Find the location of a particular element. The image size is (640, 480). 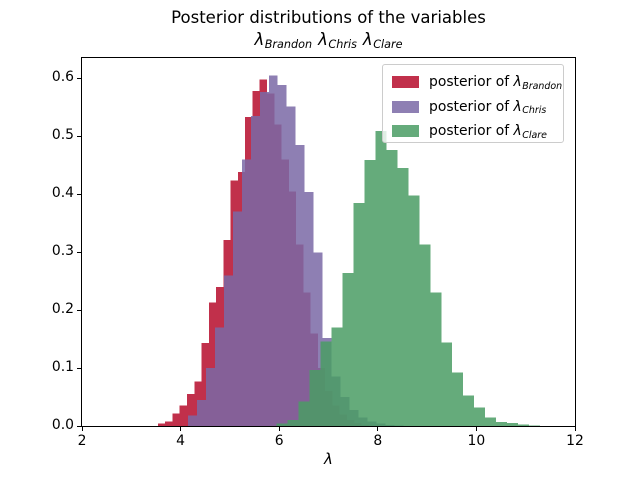

legend-label: posterior of λChris is located at coordinates (488, 107).